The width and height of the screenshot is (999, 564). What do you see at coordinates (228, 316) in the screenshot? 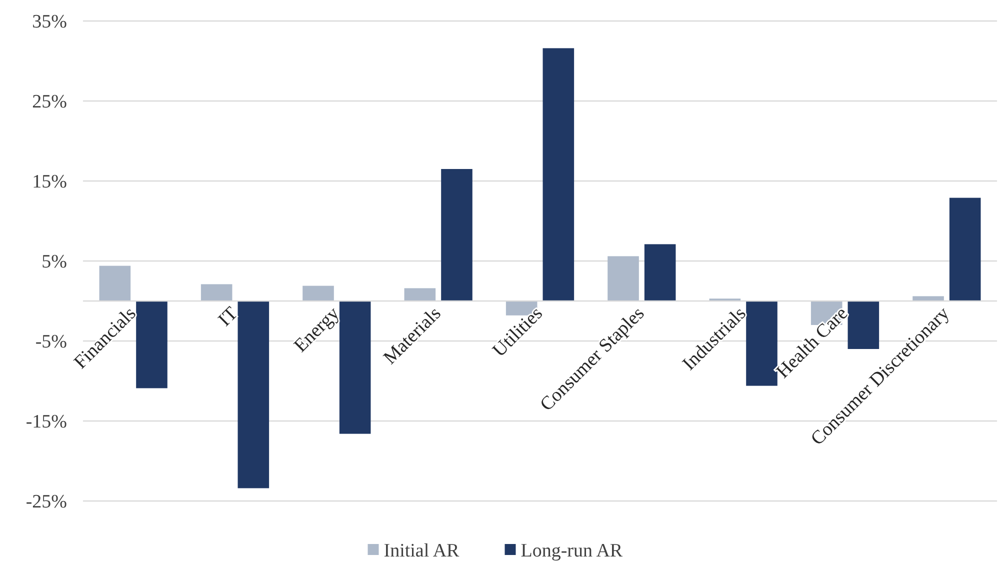
I see `x-tick-label: IT` at bounding box center [228, 316].